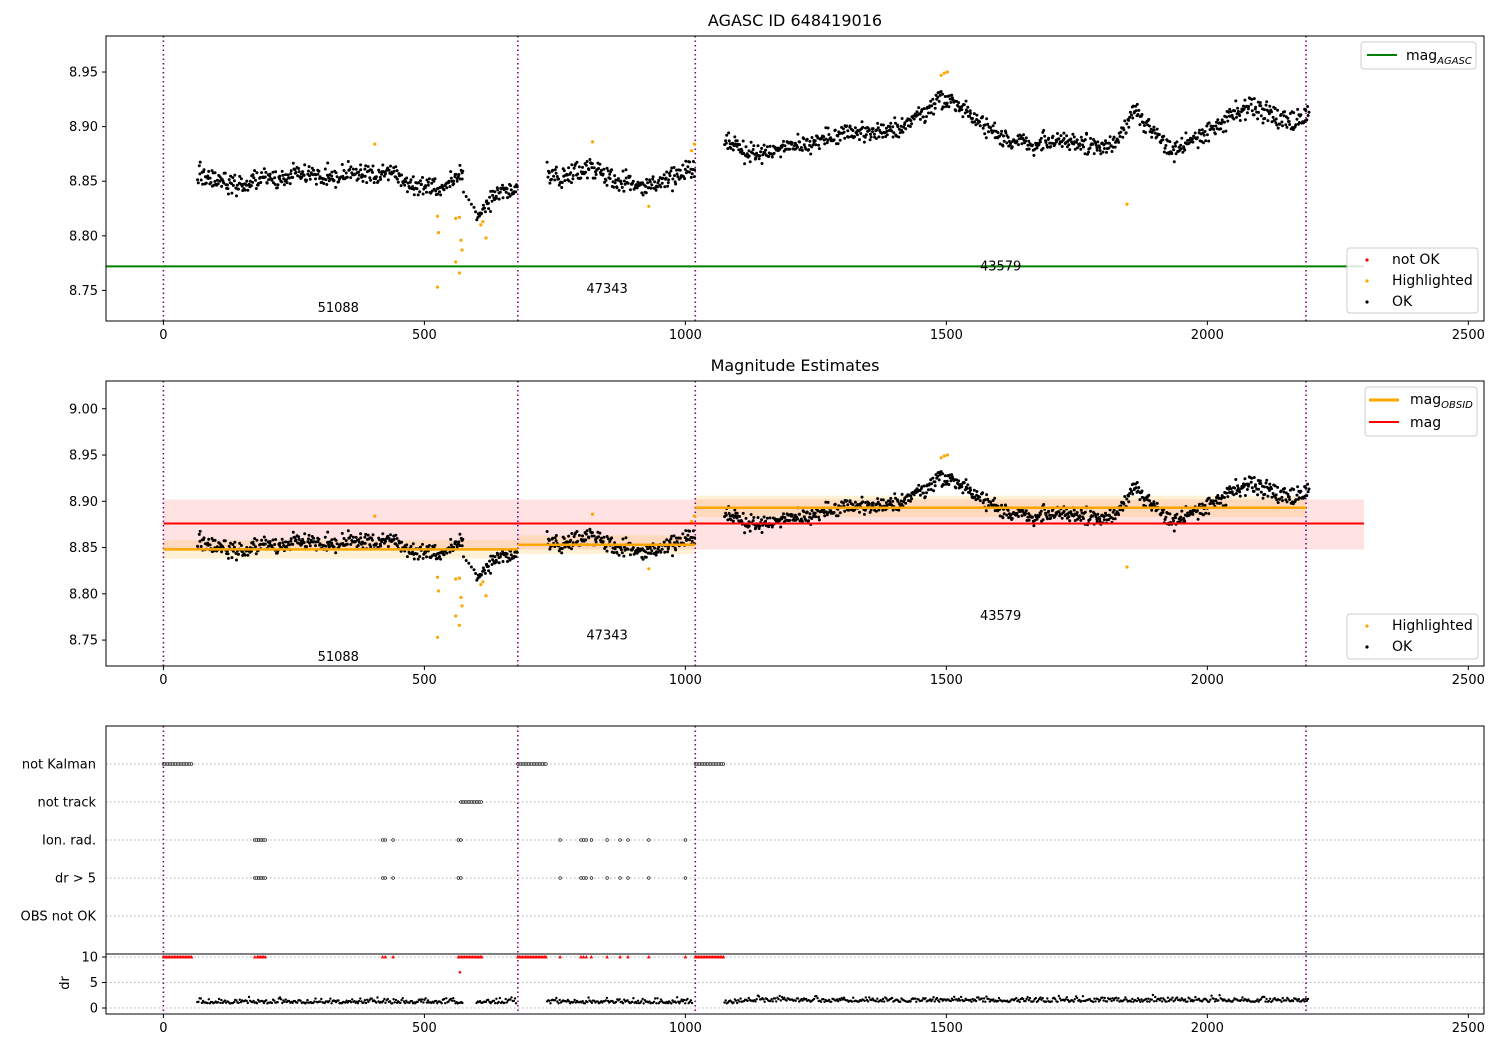 The image size is (1500, 1050). What do you see at coordinates (424, 680) in the screenshot?
I see `x-tick-label: 500` at bounding box center [424, 680].